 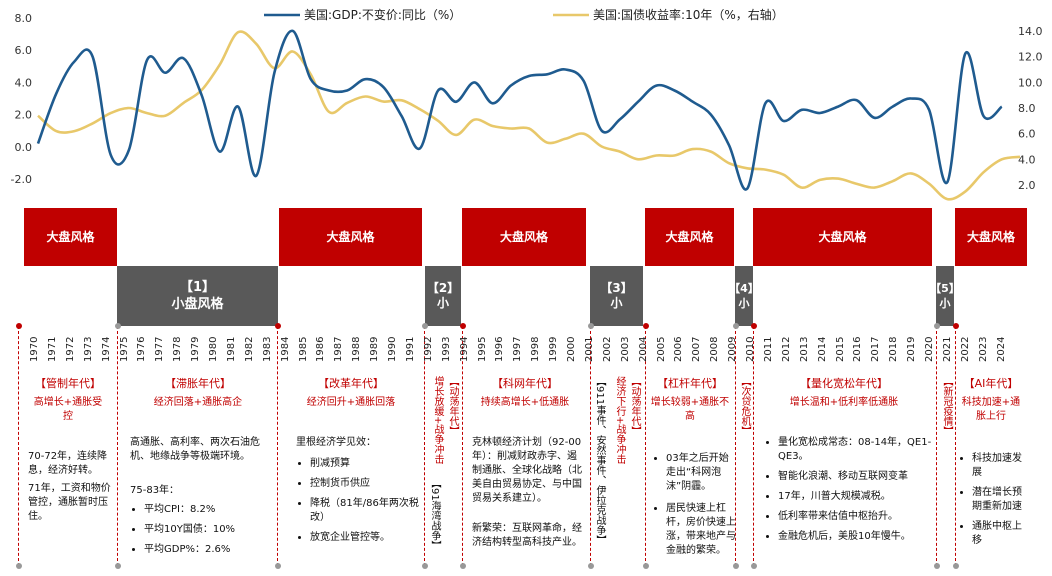 What do you see at coordinates (607, 349) in the screenshot?
I see `year-label: 2002` at bounding box center [607, 349].